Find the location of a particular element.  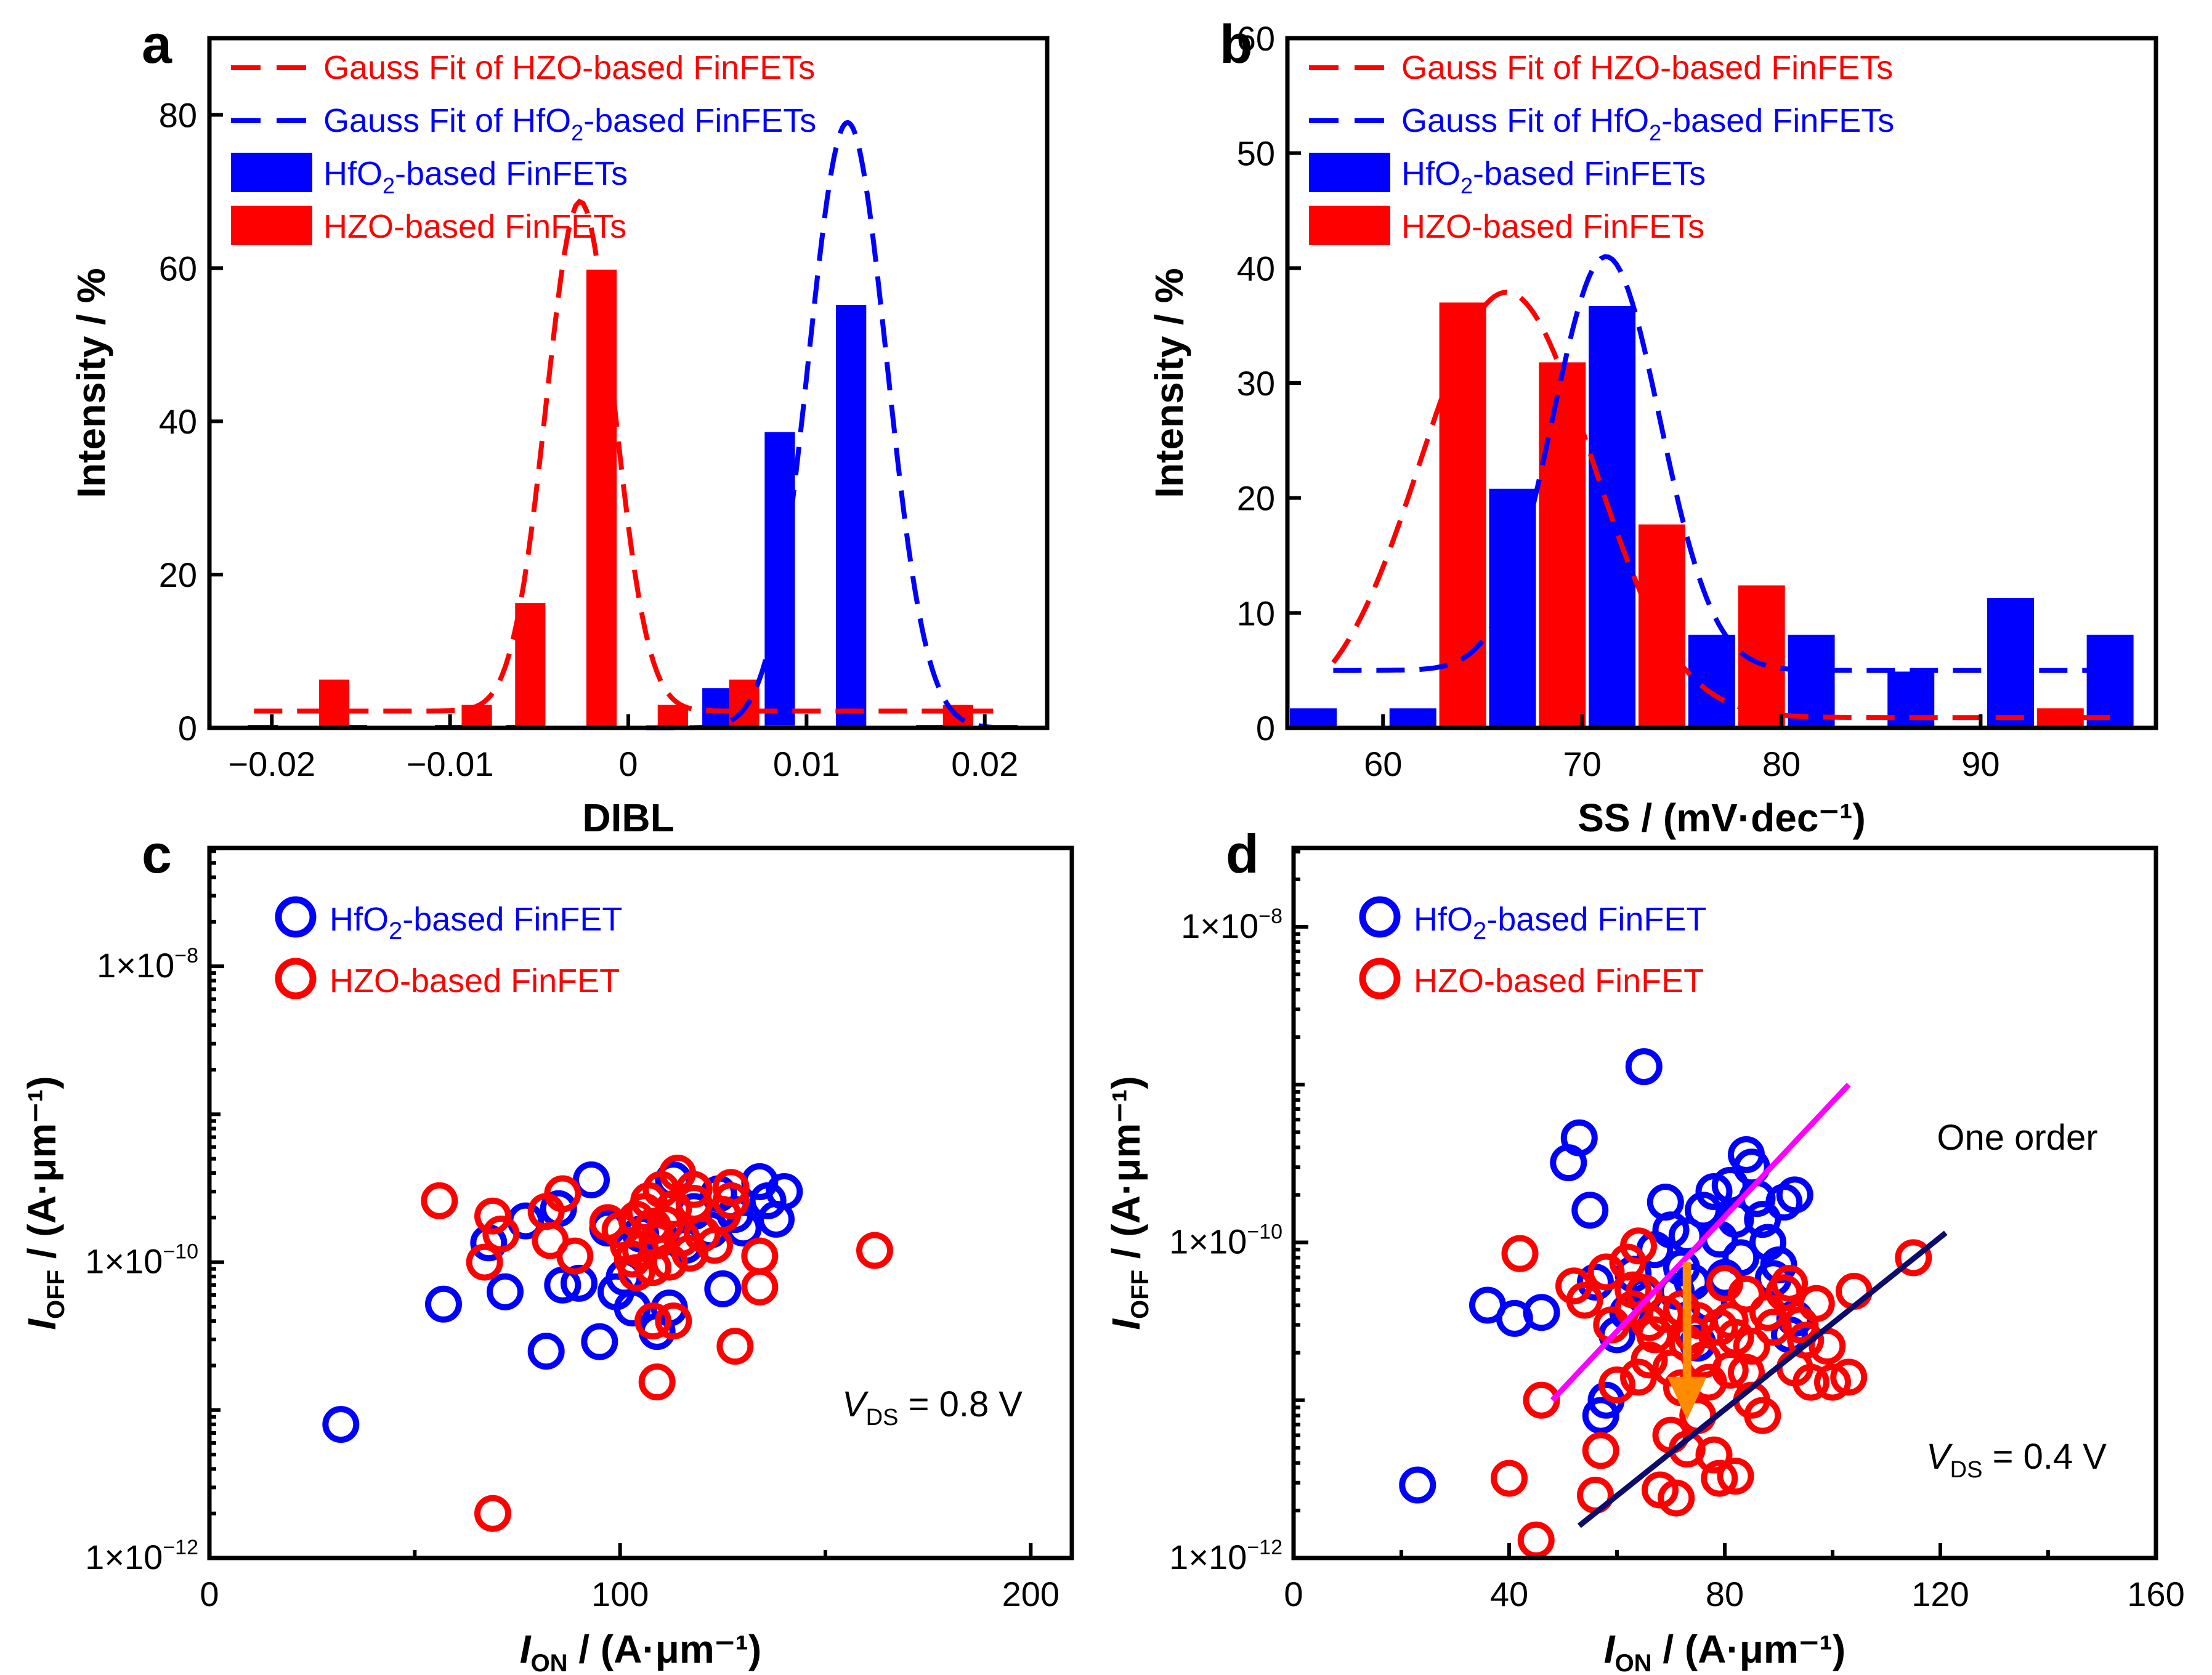

y-tick-label: 1×10⁻¹² is located at coordinates (141, 1556).